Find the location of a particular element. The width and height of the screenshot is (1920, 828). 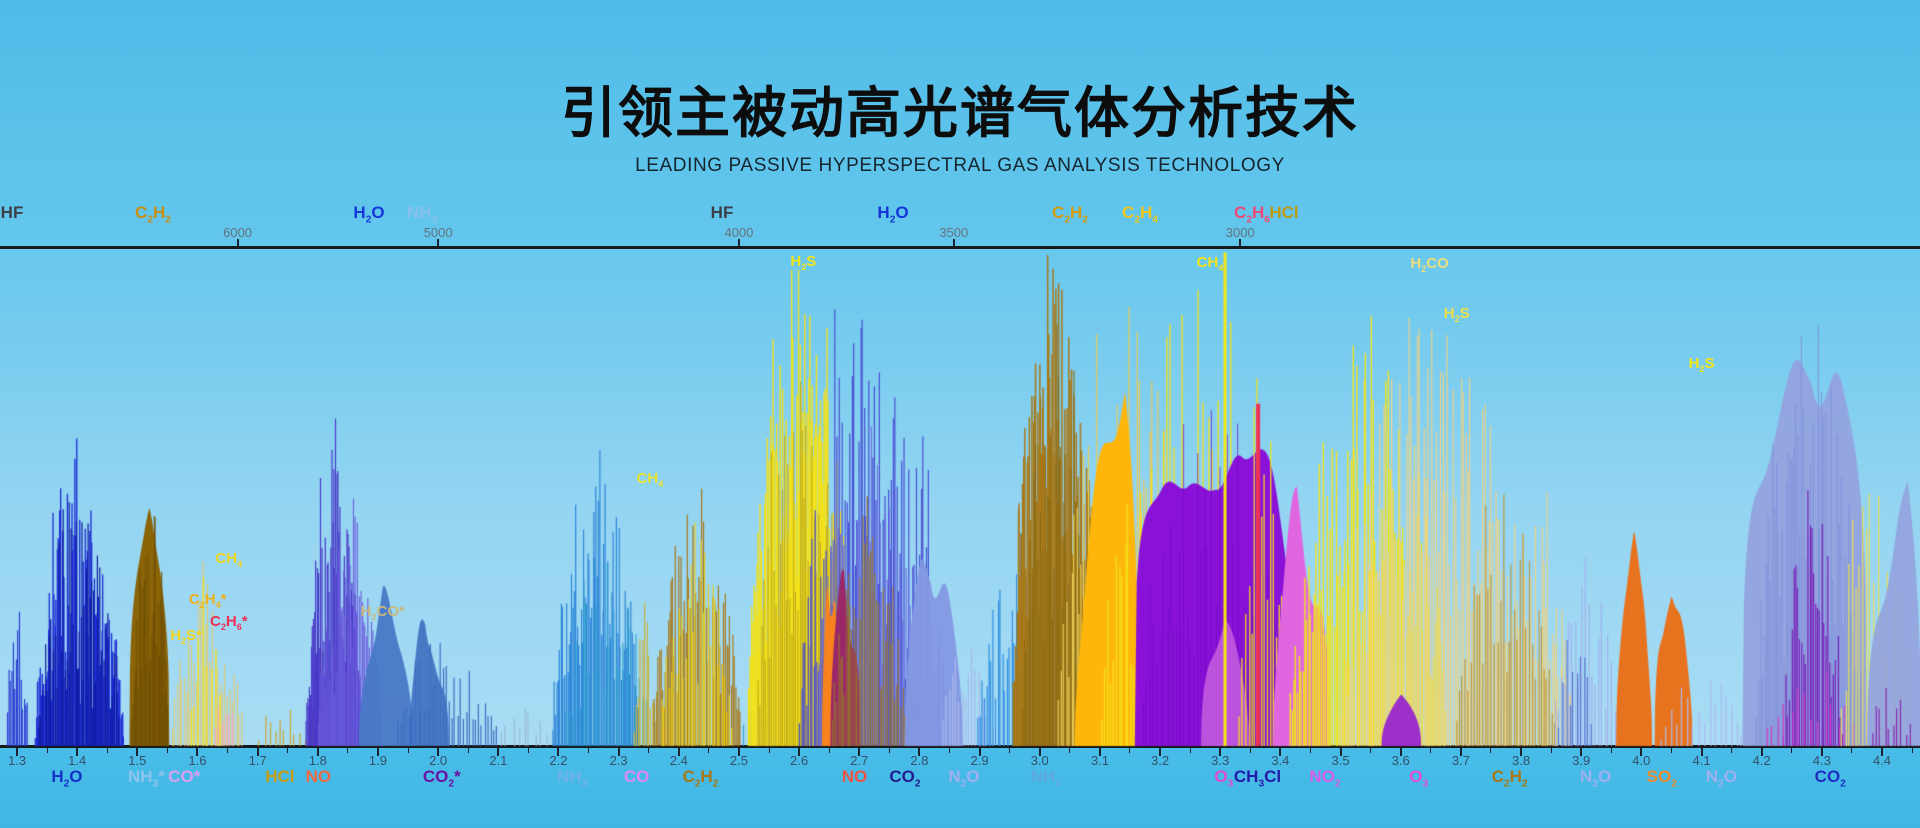

x-axis-tick-label: 3.2 is located at coordinates (1160, 760).